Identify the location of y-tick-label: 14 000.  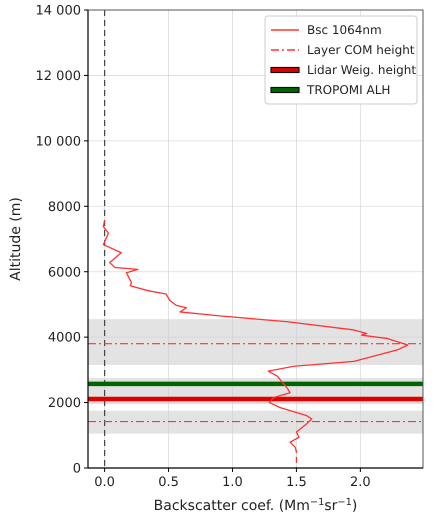
(58, 11).